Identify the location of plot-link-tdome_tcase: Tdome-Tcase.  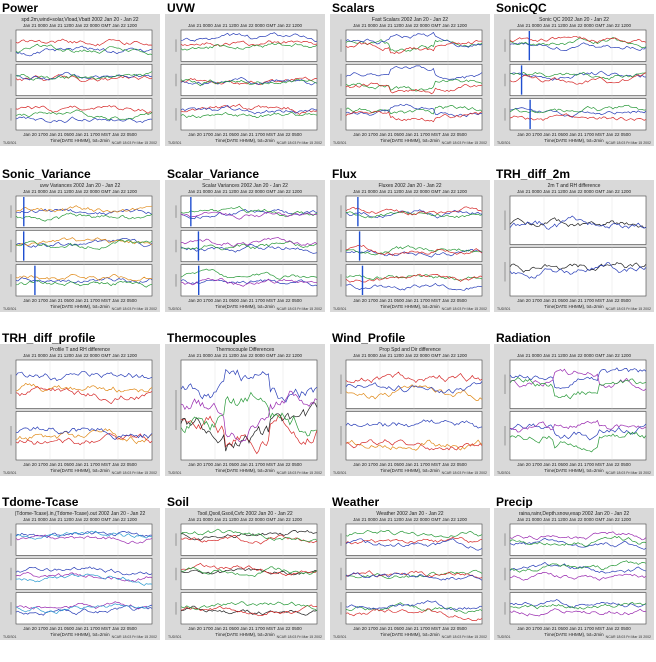
(40, 502).